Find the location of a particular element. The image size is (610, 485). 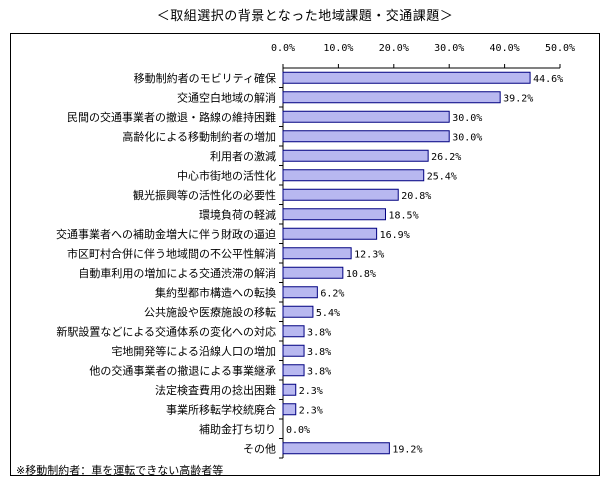

category-label: 中心市街地の活性化 is located at coordinates (226, 175).